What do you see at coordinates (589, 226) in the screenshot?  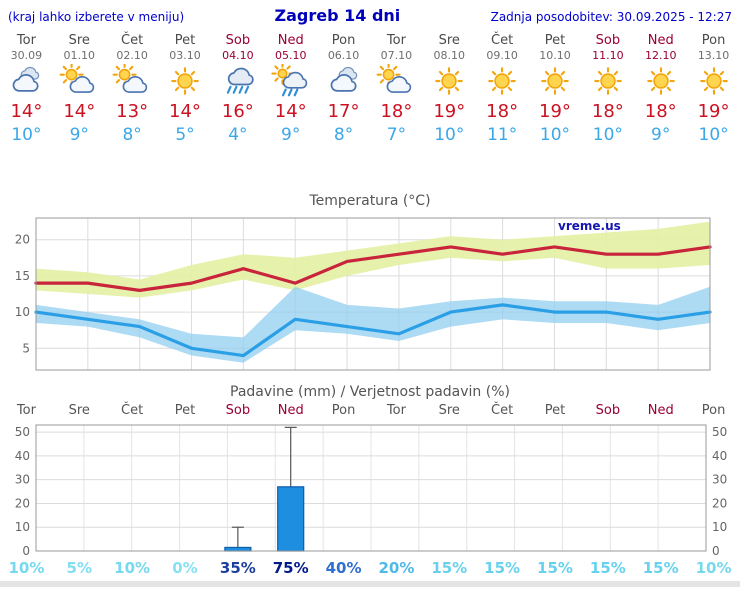 I see `vreme-watermark: vreme.us` at bounding box center [589, 226].